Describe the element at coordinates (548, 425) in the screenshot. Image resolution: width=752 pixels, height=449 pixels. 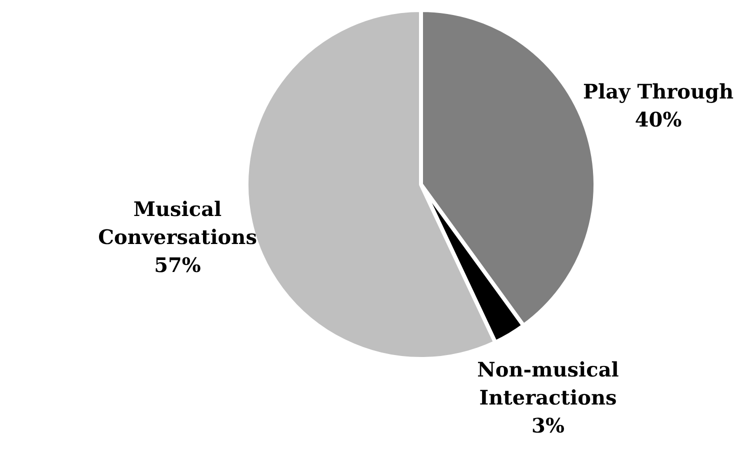
I see `data-label: 3%` at that location.